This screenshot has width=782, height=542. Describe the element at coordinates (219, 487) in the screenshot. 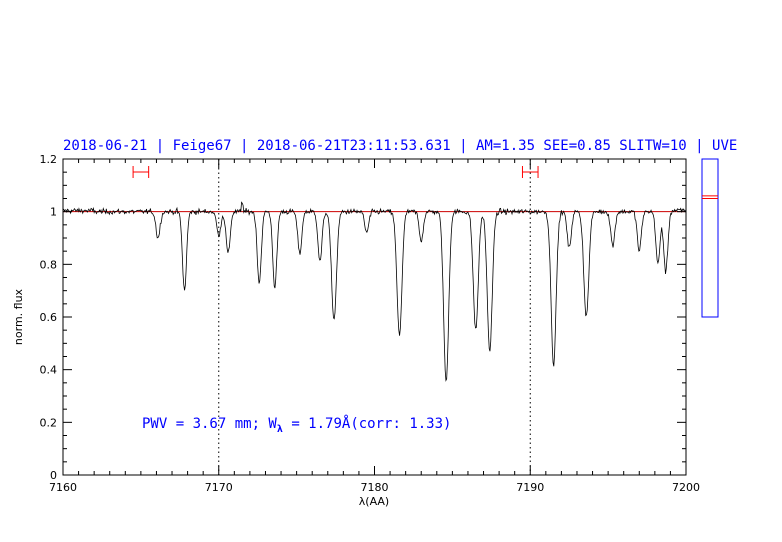

I see `x-tick-label: 7170` at that location.